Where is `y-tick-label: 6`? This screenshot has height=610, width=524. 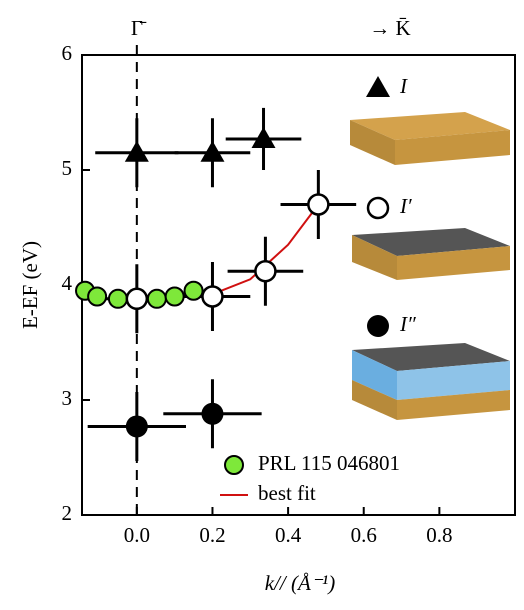
y-tick-label: 6 is located at coordinates (67, 53).